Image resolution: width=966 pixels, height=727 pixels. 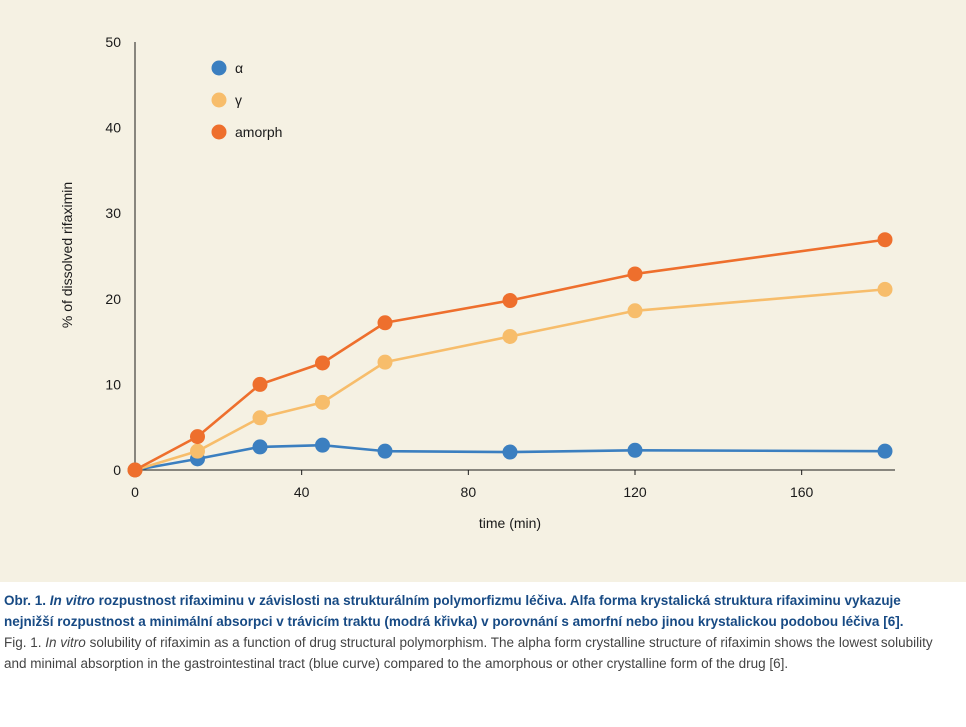 What do you see at coordinates (258, 132) in the screenshot?
I see `legend-label: amorph` at bounding box center [258, 132].